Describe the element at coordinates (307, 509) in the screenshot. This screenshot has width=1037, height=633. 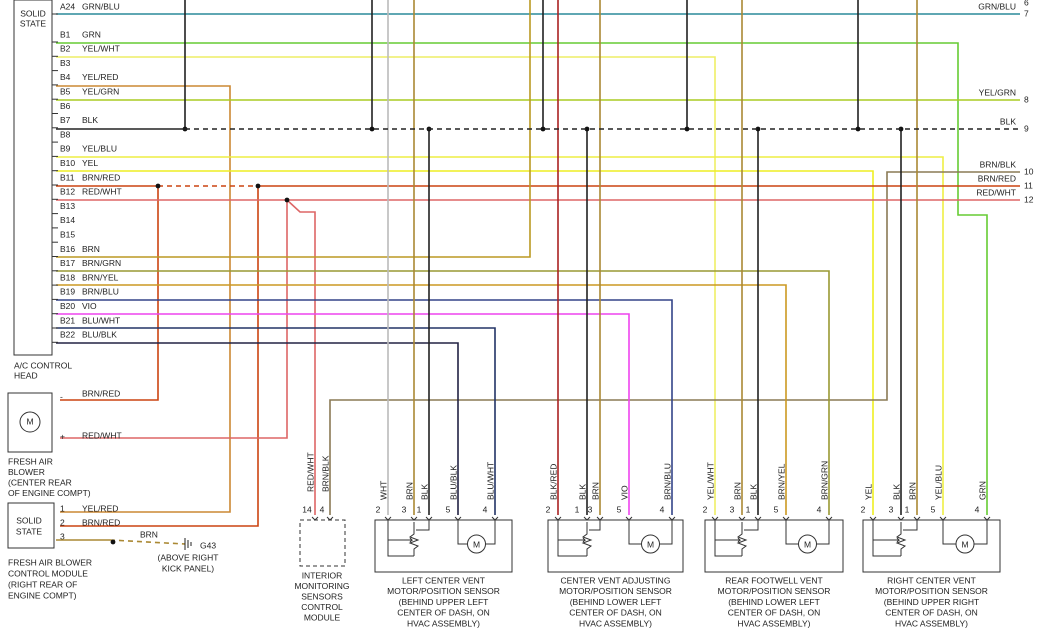
I see `pin-label: 14` at that location.